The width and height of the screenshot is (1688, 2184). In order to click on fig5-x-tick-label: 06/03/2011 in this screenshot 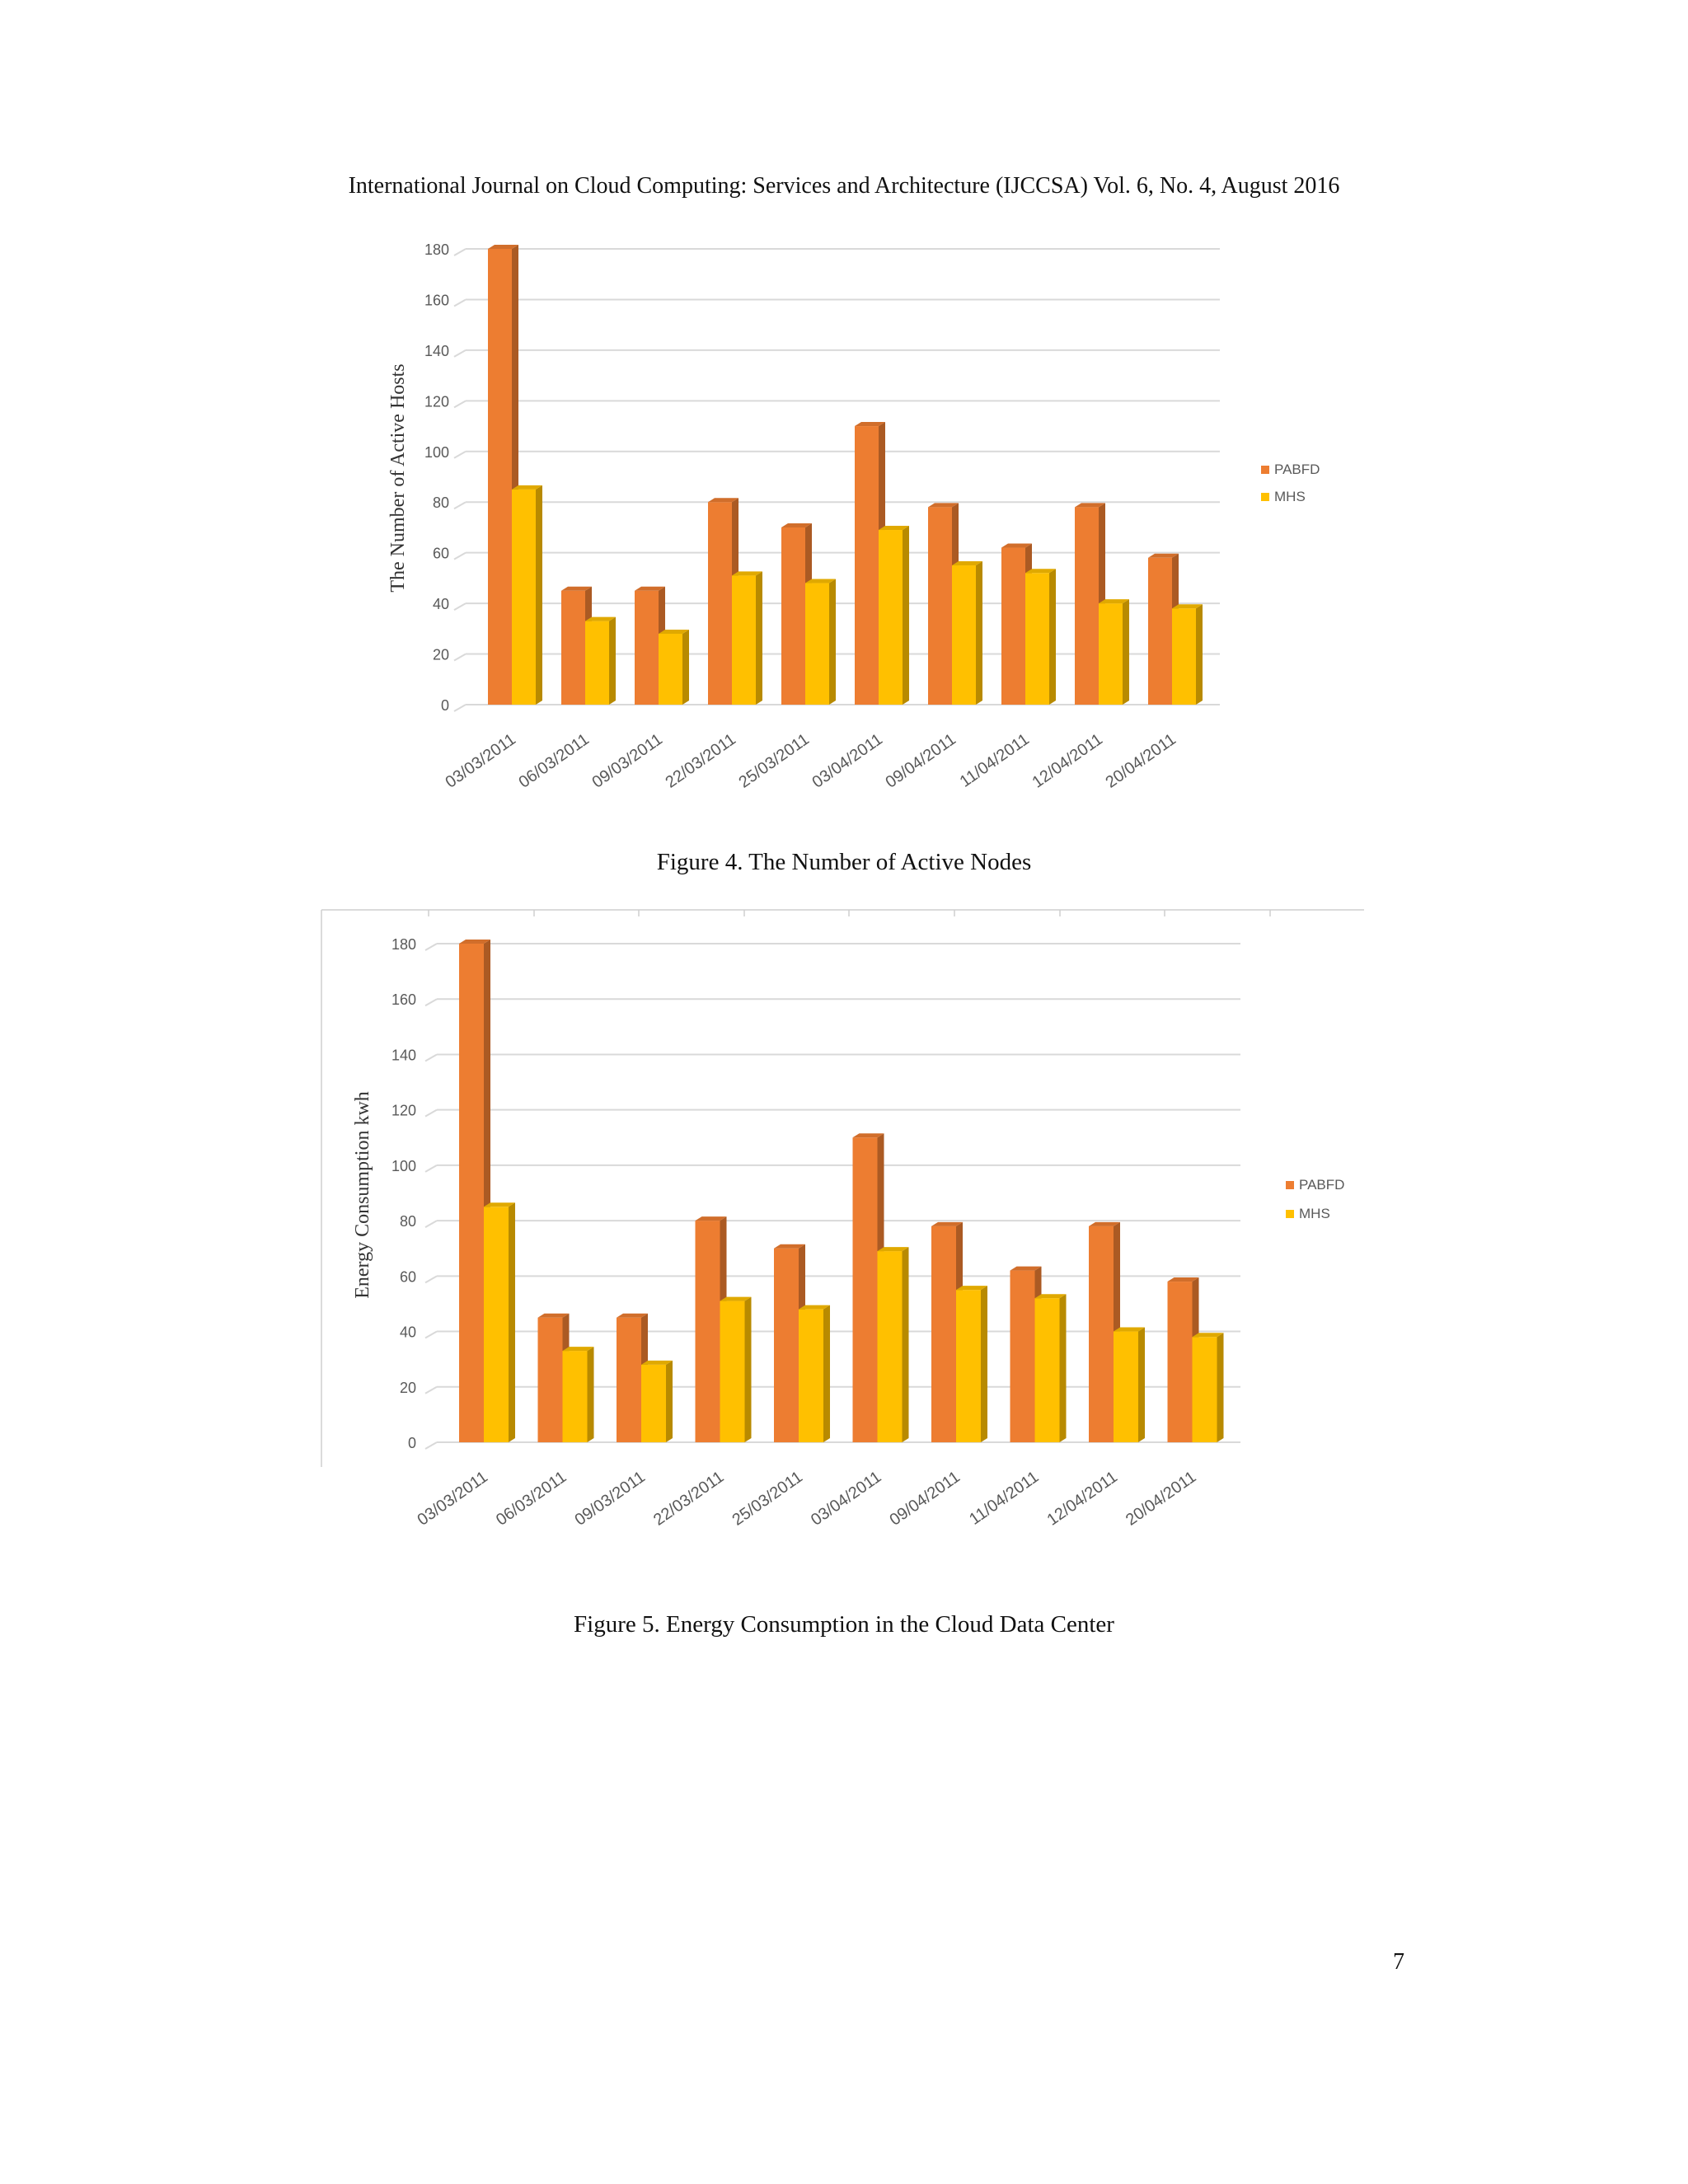, I will do `click(531, 1499)`.